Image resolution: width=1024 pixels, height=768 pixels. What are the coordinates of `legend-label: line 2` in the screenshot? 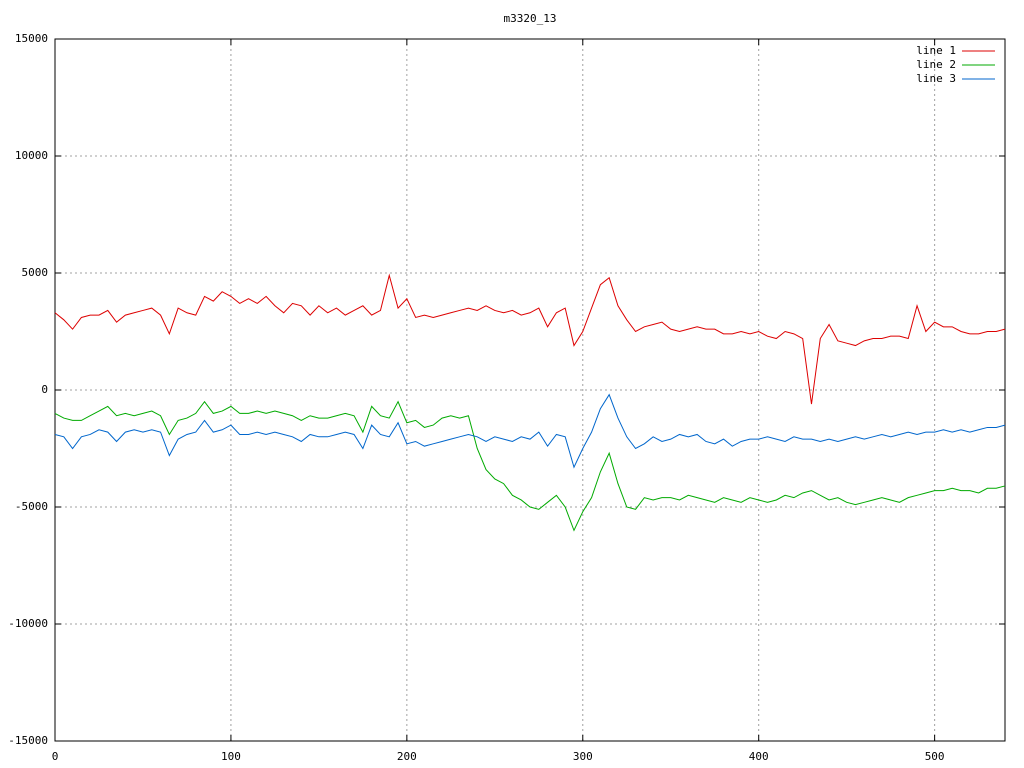 It's located at (936, 64).